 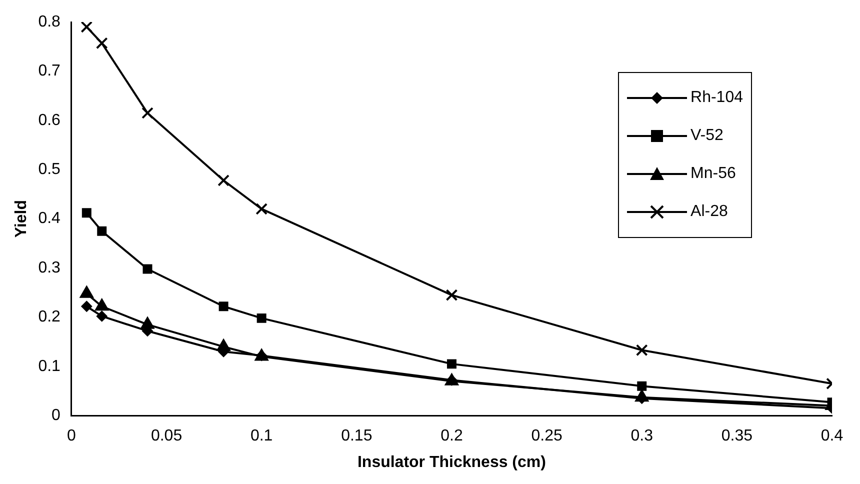 What do you see at coordinates (71, 436) in the screenshot?
I see `x-tick-label: 0` at bounding box center [71, 436].